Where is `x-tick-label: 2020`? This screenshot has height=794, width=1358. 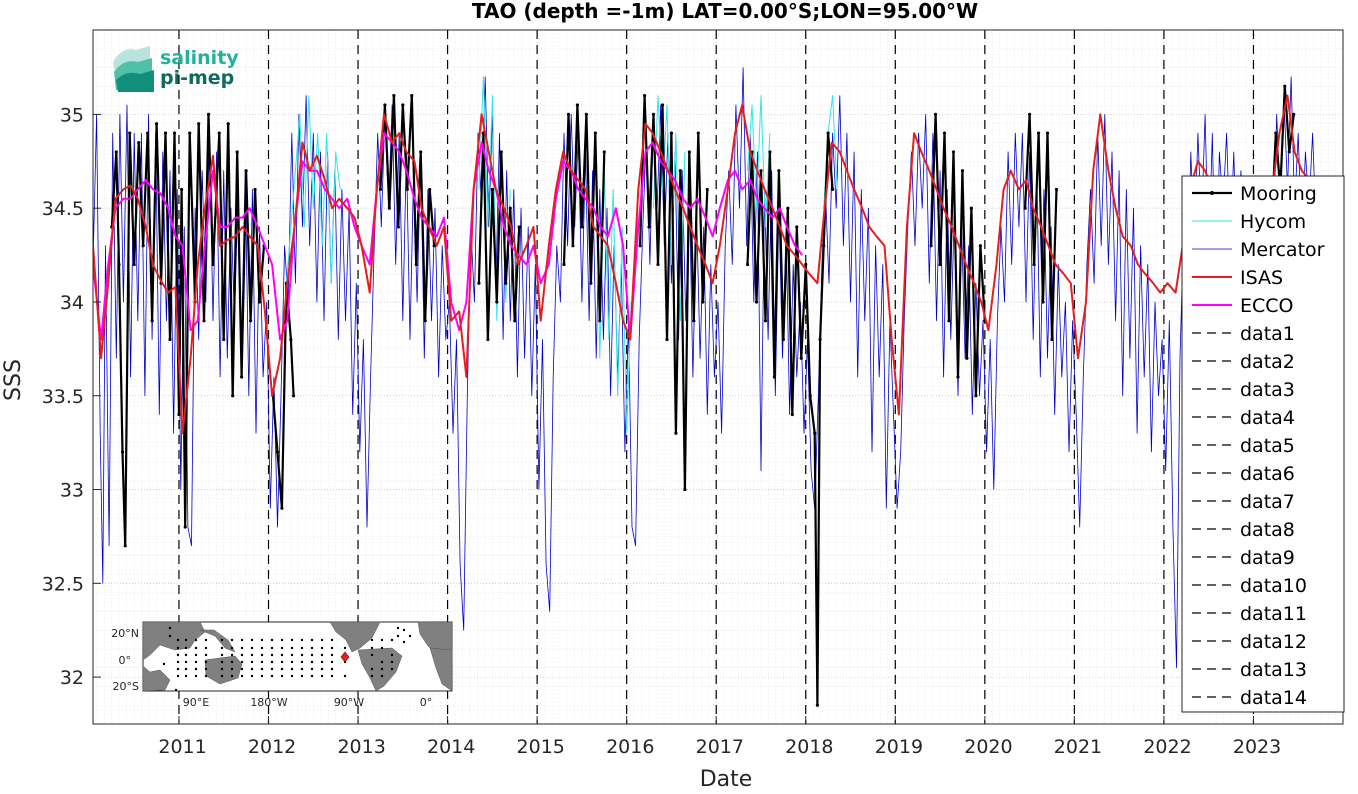
x-tick-label: 2020 is located at coordinates (988, 747).